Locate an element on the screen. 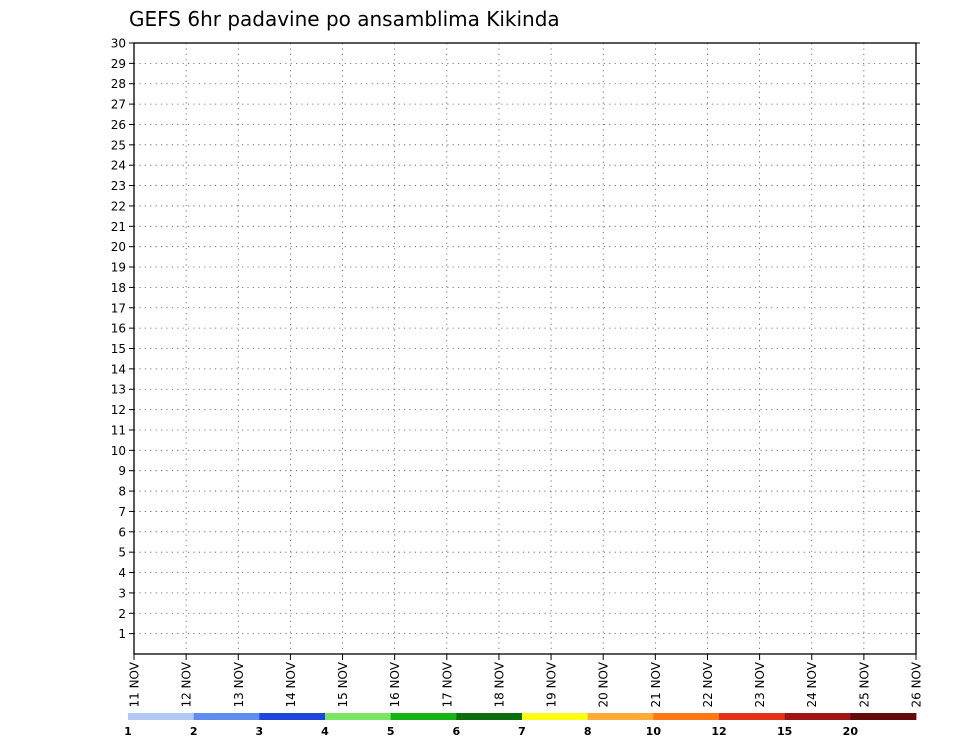 This screenshot has width=960, height=742. x-tick-label: 21 NOV is located at coordinates (656, 684).